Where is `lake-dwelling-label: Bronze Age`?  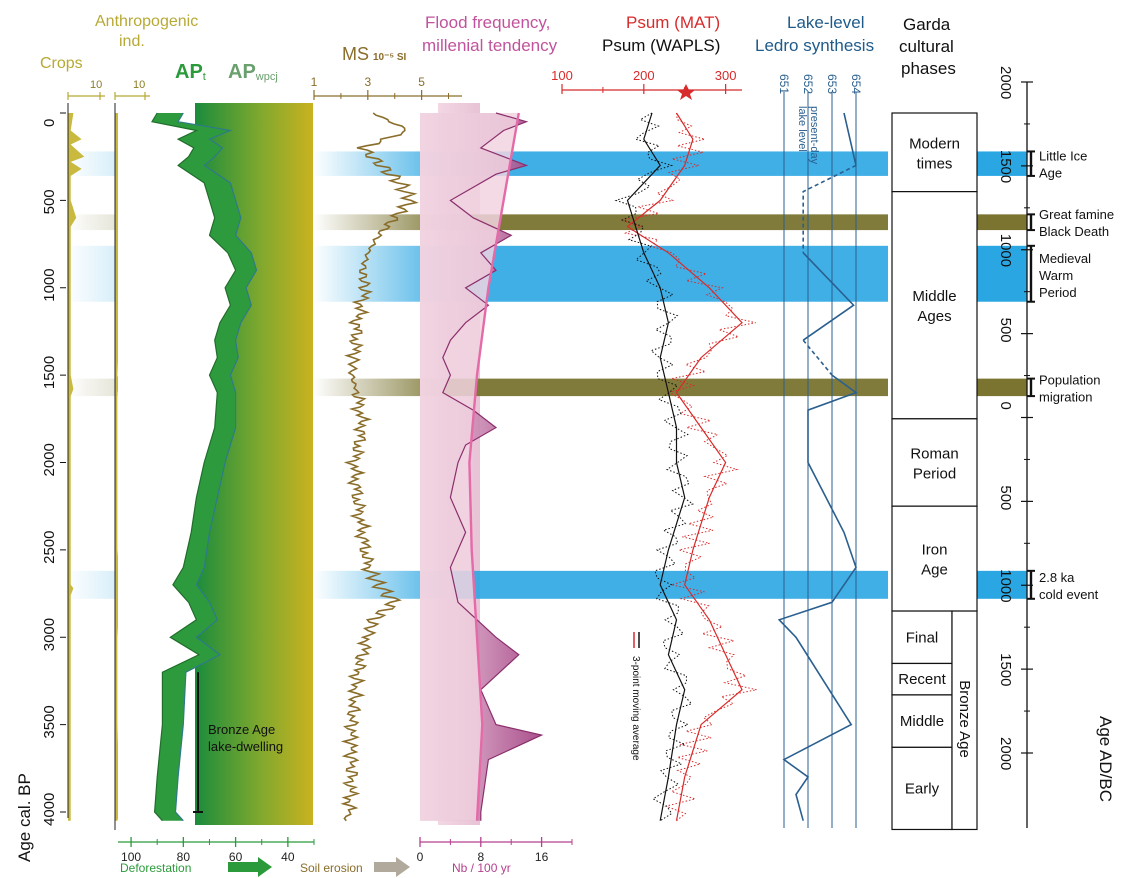 lake-dwelling-label: Bronze Age is located at coordinates (241, 729).